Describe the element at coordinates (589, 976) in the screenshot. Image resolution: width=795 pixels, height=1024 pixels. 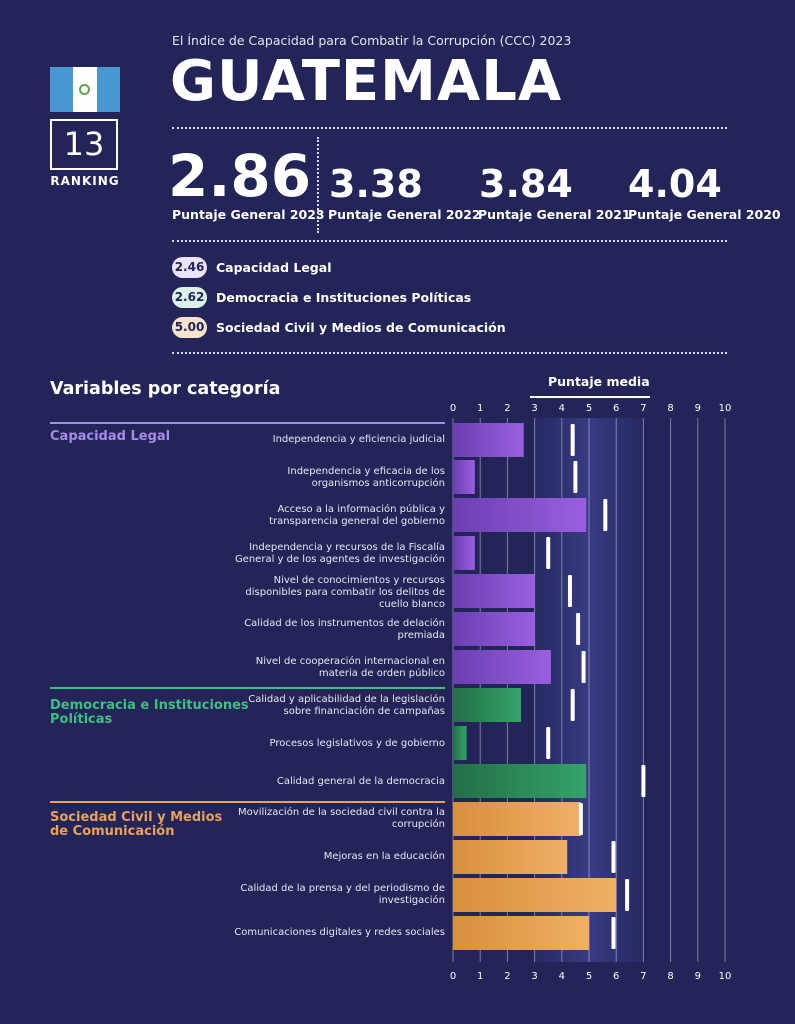
I see `x-tick-label-bottom: 5` at that location.